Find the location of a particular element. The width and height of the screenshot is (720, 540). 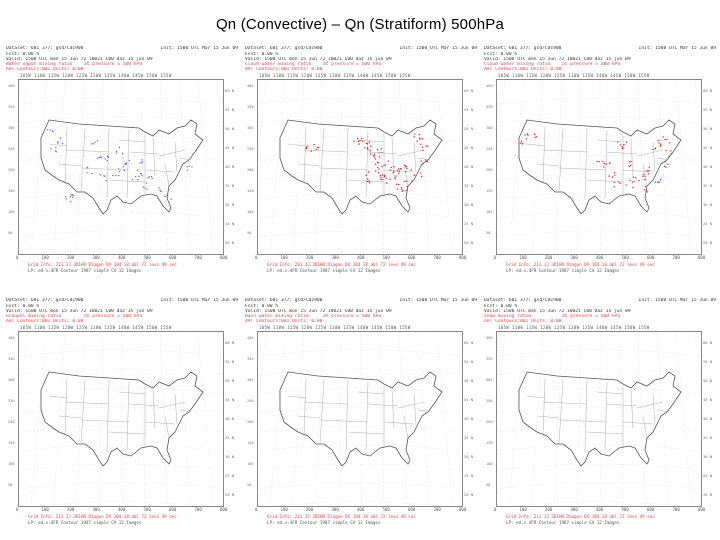

x-tick-label: 0 is located at coordinates (256, 509).